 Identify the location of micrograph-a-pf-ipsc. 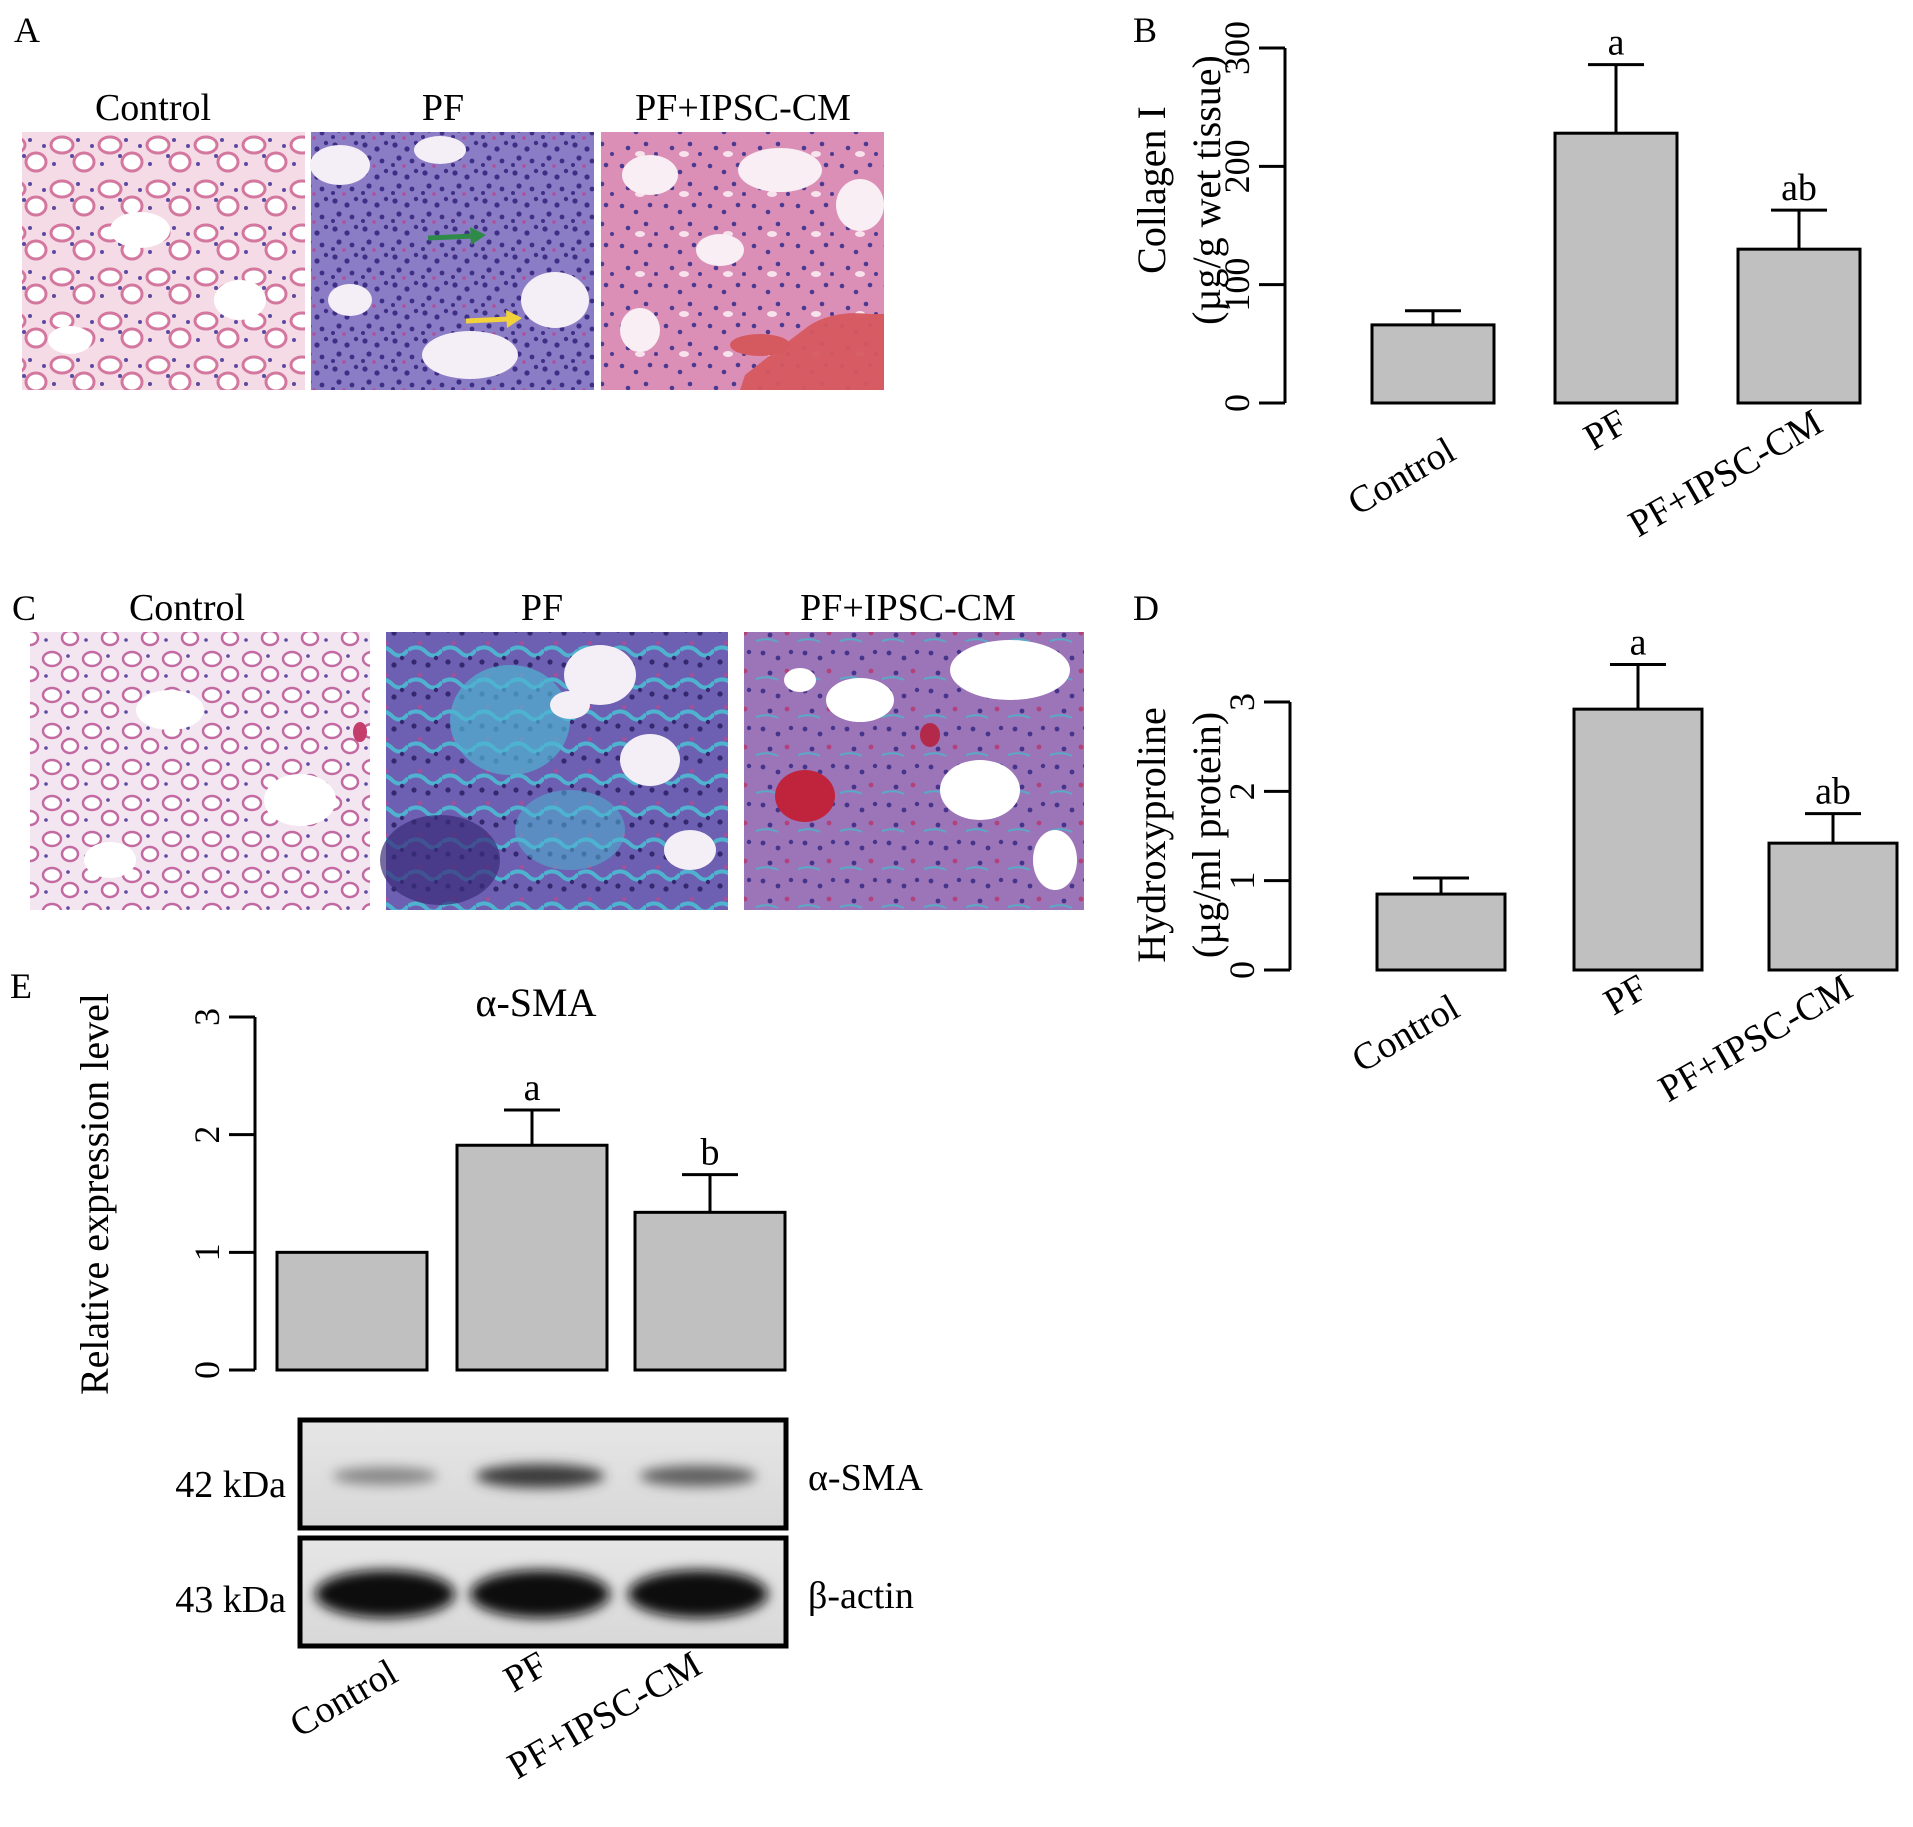
(742, 261).